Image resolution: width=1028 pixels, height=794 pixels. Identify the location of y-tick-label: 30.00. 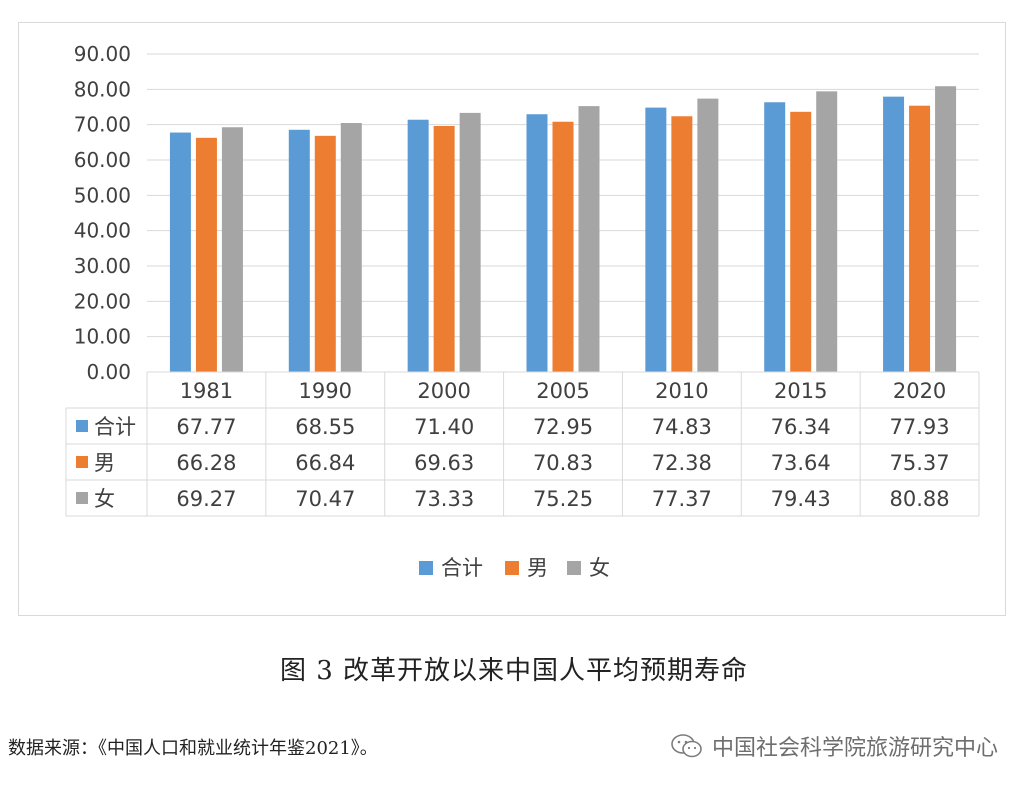
(102, 266).